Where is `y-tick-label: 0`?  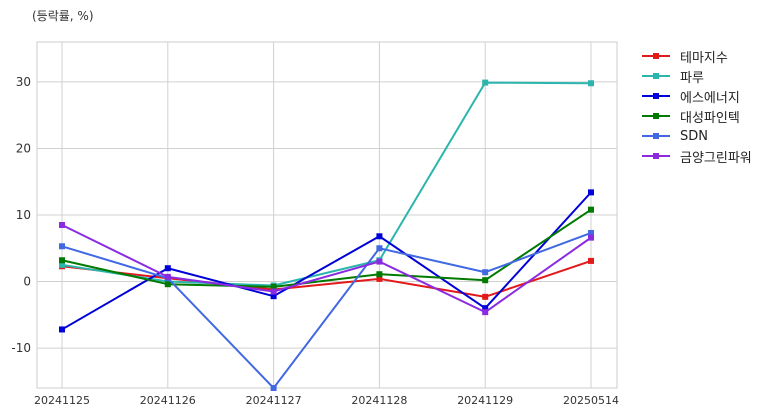 y-tick-label: 0 is located at coordinates (27, 282).